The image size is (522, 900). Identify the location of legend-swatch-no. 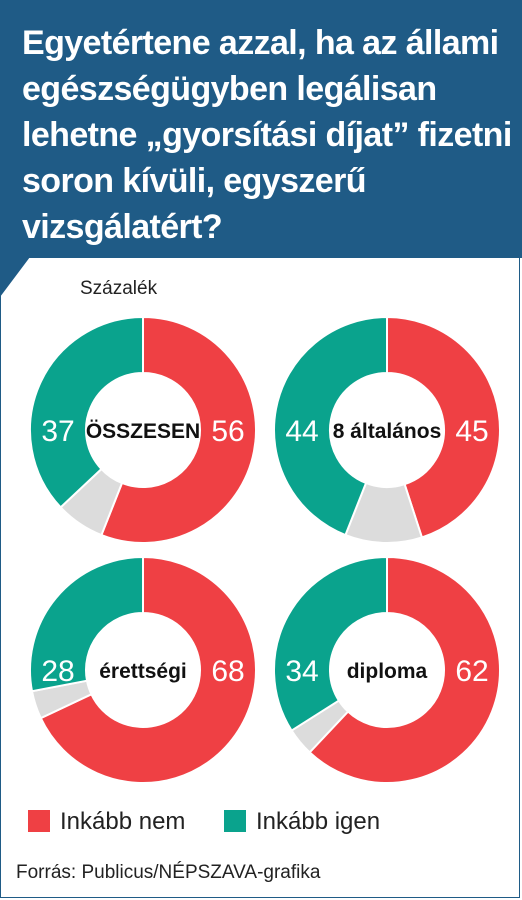
(39, 821).